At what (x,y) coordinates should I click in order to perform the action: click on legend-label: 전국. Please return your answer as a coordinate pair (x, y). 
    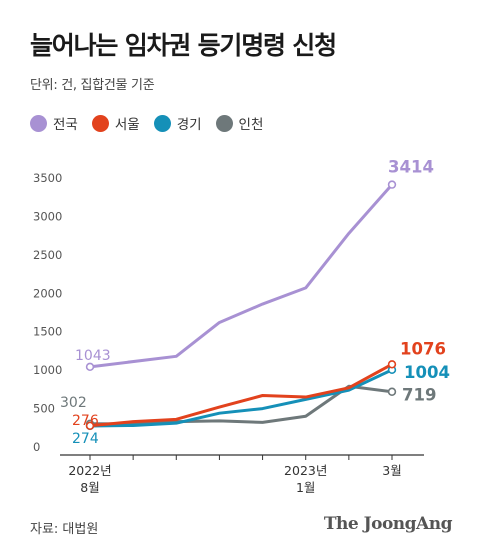
    Looking at the image, I should click on (65, 125).